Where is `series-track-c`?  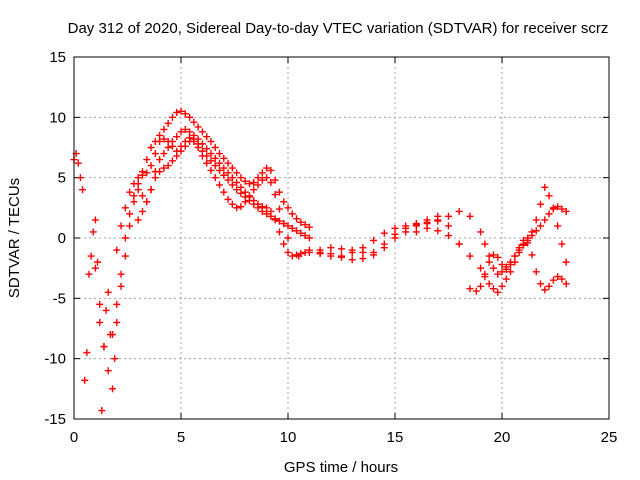 series-track-c is located at coordinates (288, 199).